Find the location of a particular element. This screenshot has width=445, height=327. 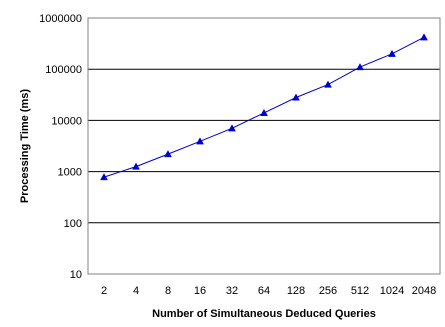

x-tick-label: 512 is located at coordinates (360, 291).